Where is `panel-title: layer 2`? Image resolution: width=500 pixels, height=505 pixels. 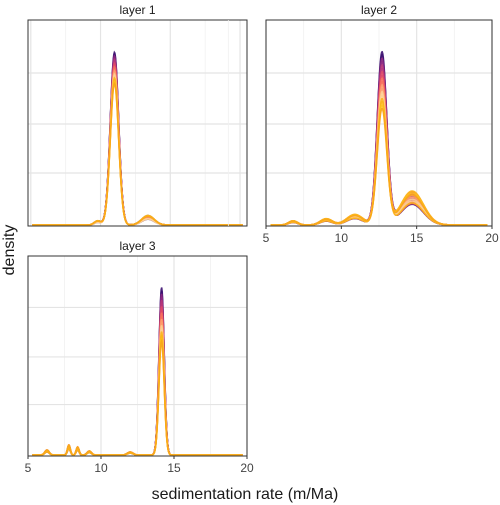
panel-title: layer 2 is located at coordinates (379, 10).